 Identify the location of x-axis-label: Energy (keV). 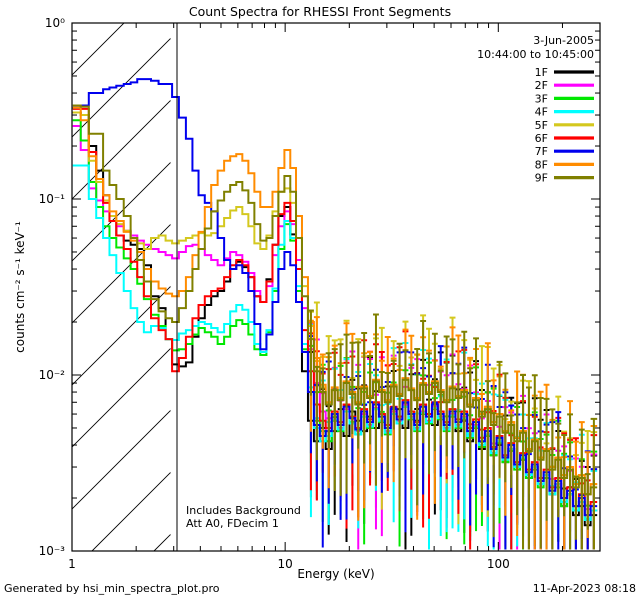
(335, 574).